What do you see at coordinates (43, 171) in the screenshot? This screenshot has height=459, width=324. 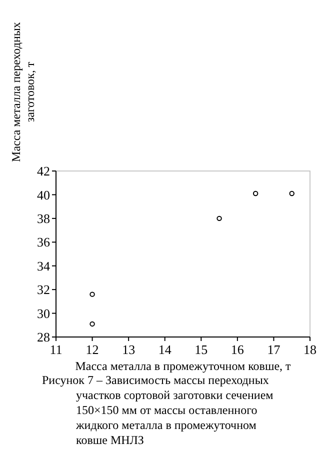 I see `y-tick-label: 42` at bounding box center [43, 171].